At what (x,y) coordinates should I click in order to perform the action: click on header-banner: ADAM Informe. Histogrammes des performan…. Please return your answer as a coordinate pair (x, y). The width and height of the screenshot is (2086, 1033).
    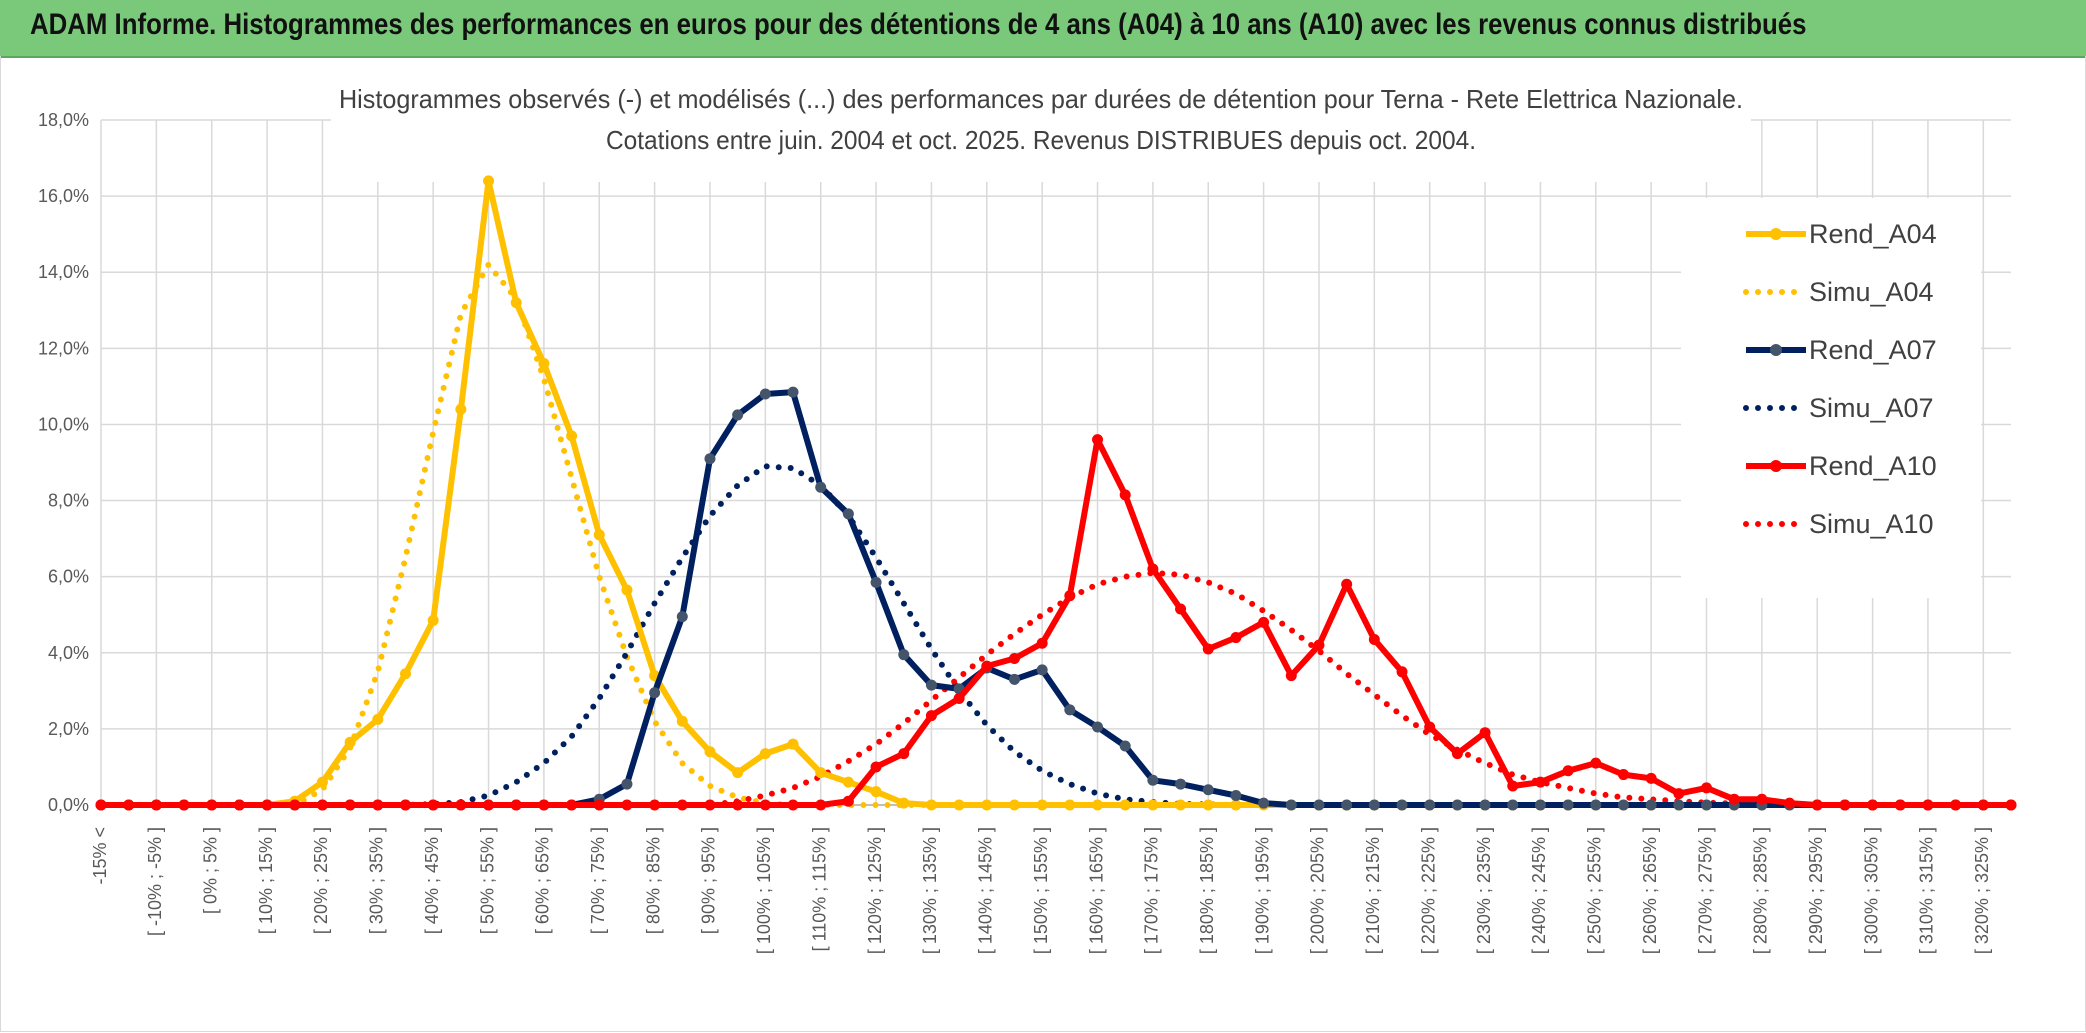
    Looking at the image, I should click on (1043, 29).